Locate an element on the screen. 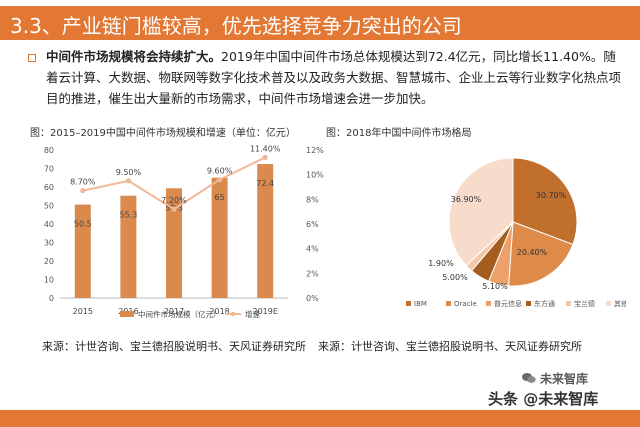  y2-tick-label: 8% is located at coordinates (312, 199).